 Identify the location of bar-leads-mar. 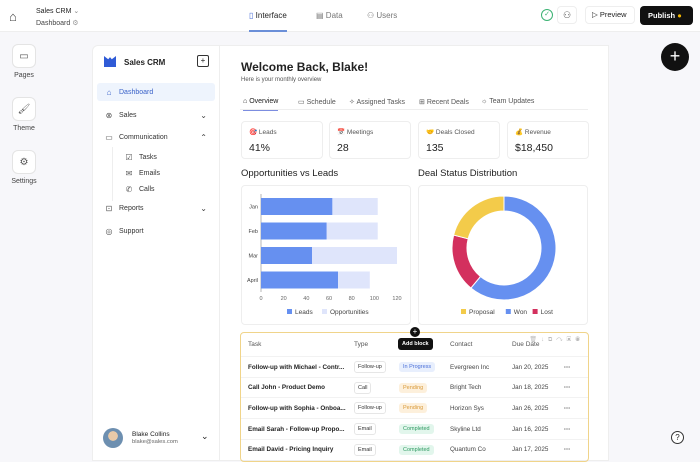
(286, 255).